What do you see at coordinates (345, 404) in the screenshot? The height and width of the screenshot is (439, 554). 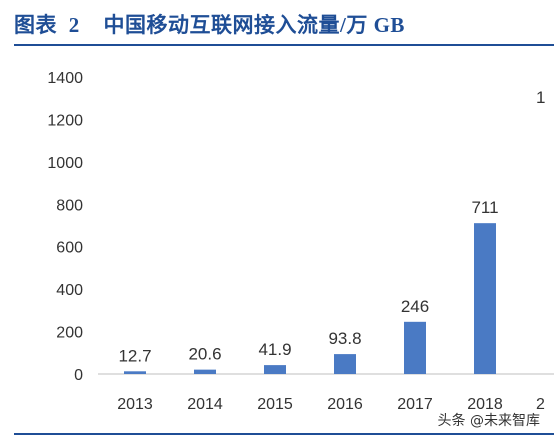 I see `x-tick-label: 2016` at bounding box center [345, 404].